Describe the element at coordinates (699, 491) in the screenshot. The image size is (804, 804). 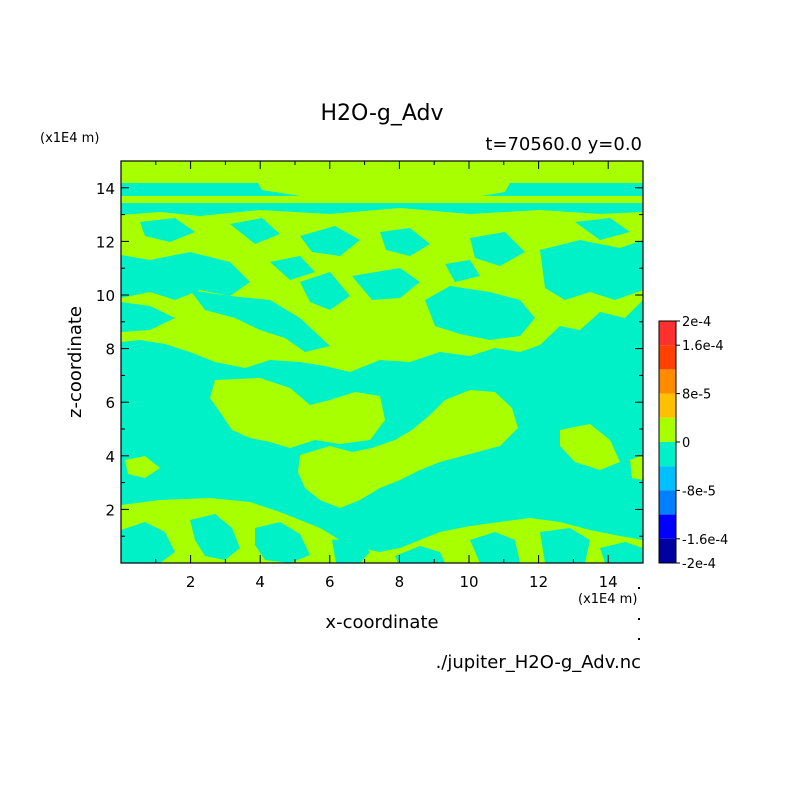
I see `colorbar-label: -8e-5` at that location.